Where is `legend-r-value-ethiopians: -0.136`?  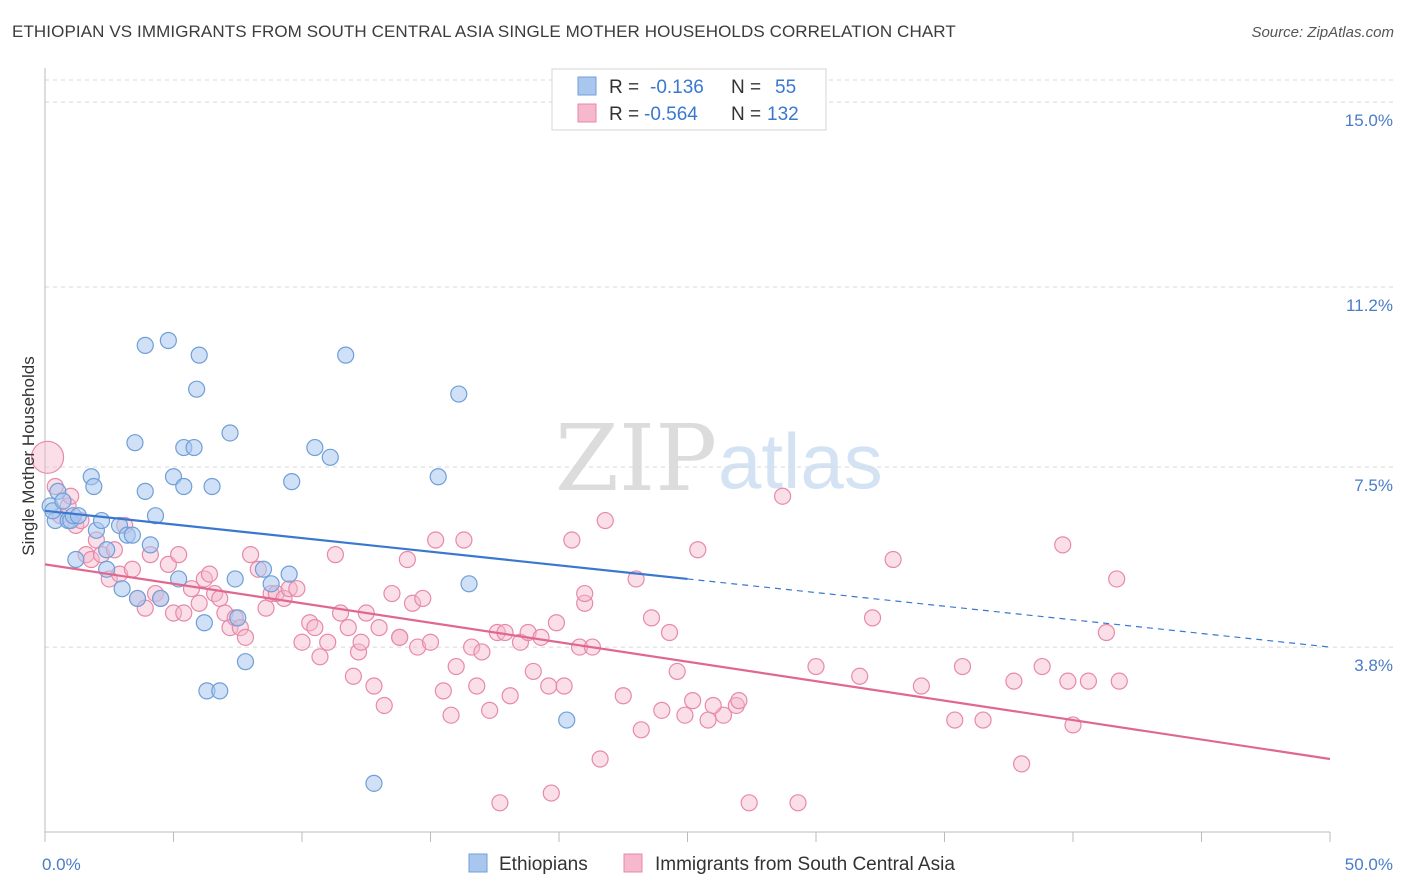 legend-r-value-ethiopians: -0.136 is located at coordinates (677, 87).